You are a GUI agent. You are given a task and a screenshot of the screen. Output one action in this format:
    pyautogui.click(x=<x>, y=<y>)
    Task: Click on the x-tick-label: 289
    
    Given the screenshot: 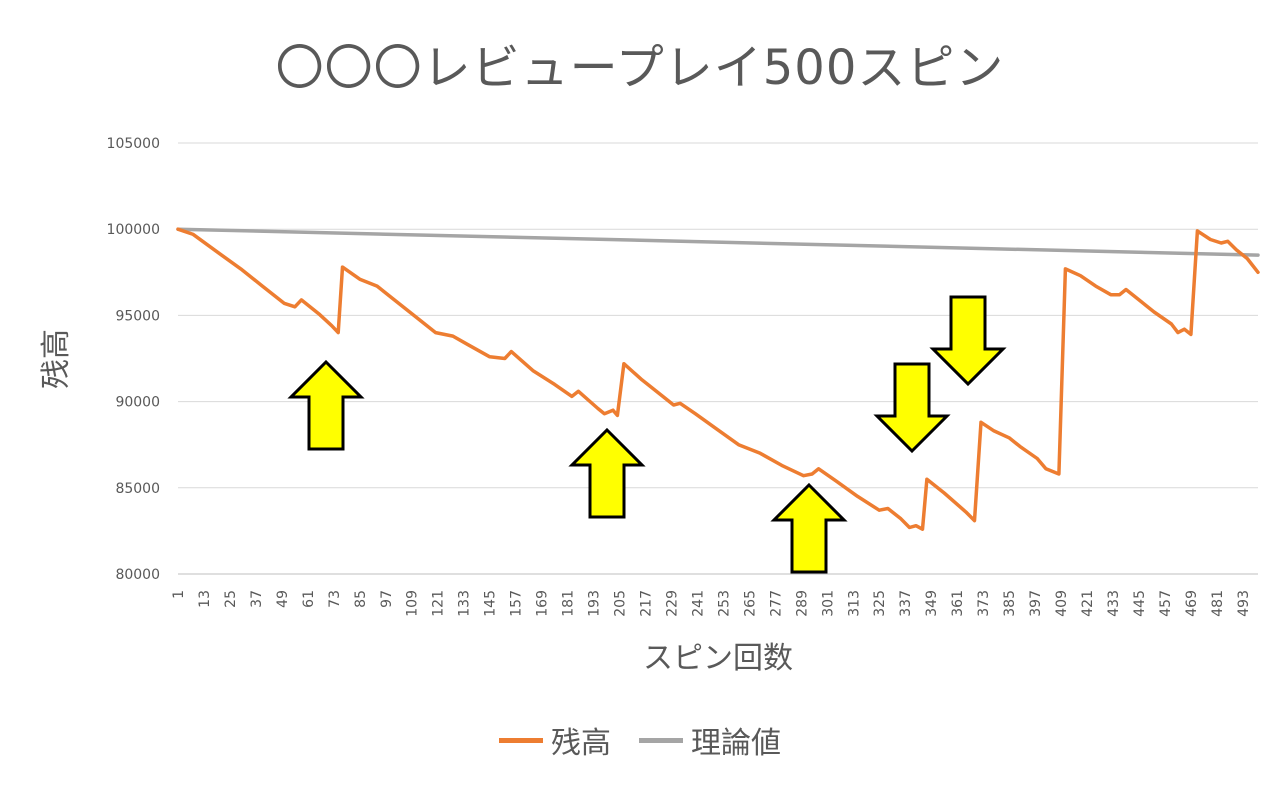 What is the action you would take?
    pyautogui.click(x=802, y=603)
    